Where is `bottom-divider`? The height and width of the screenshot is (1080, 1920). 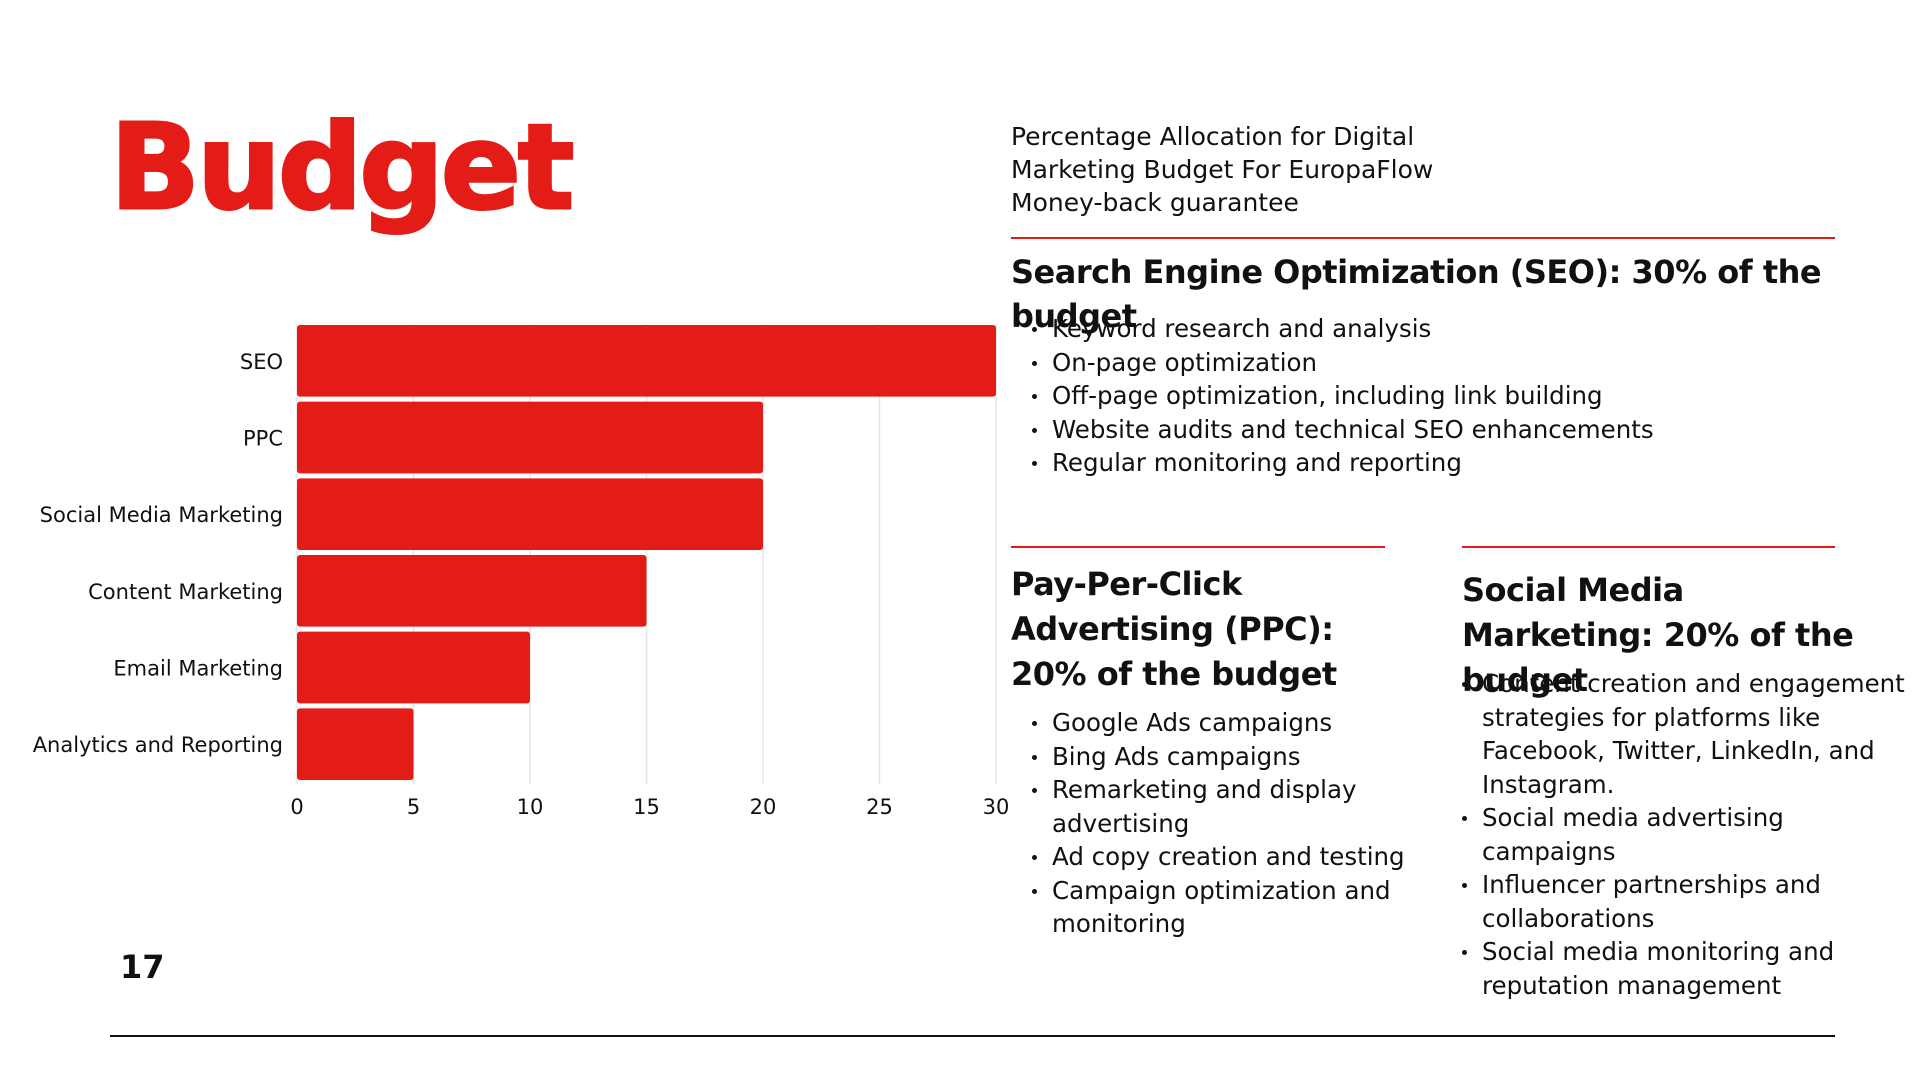 bottom-divider is located at coordinates (972, 1036).